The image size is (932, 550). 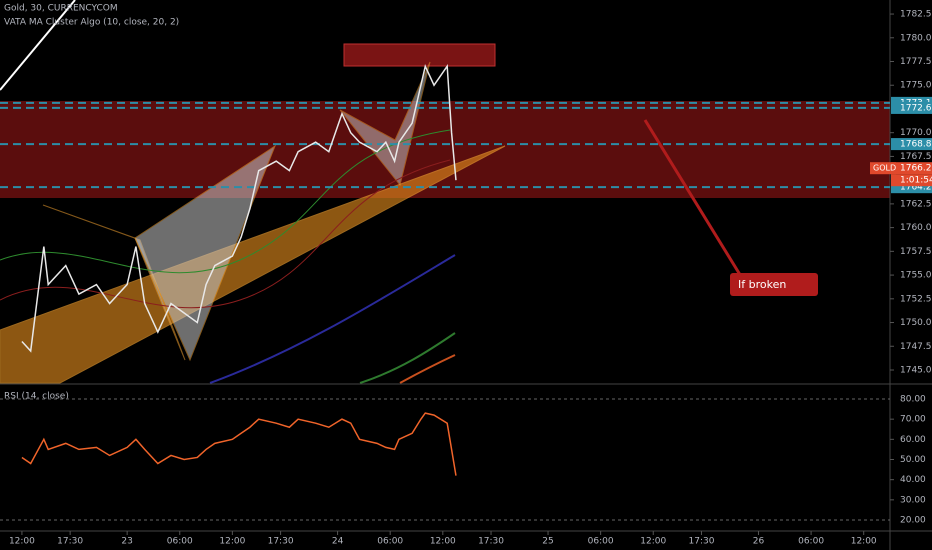 I want to click on level-label: 1764.26, so click(x=916, y=188).